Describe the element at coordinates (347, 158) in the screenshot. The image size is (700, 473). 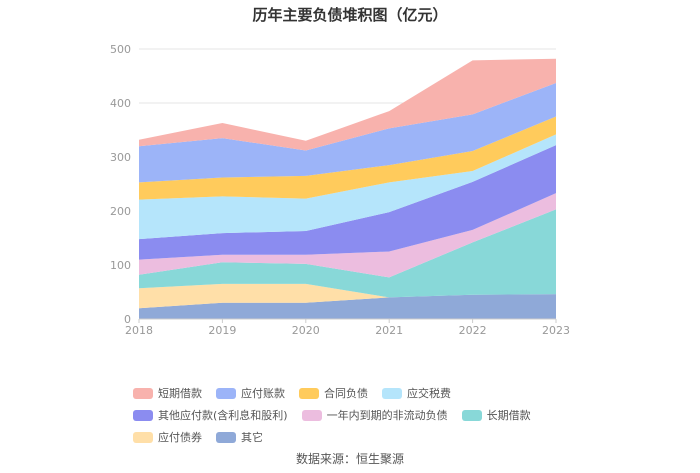
I see `area-series-合同负债` at that location.